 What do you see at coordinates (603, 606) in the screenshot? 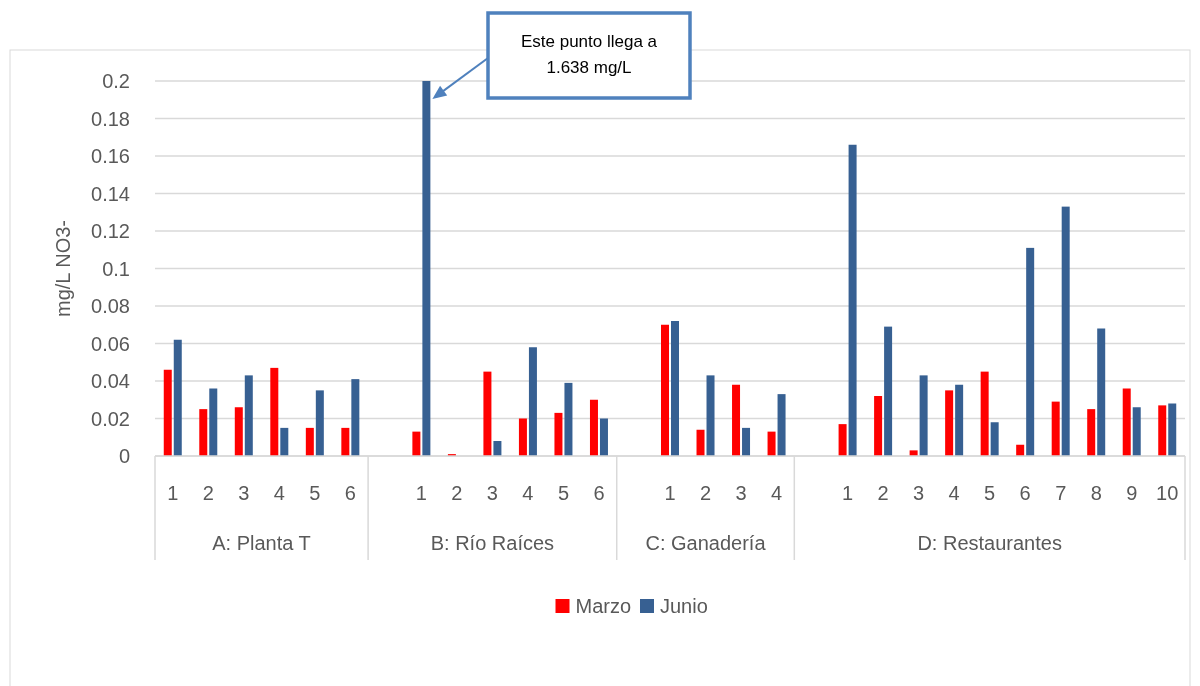
I see `legend-label: Marzo` at bounding box center [603, 606].